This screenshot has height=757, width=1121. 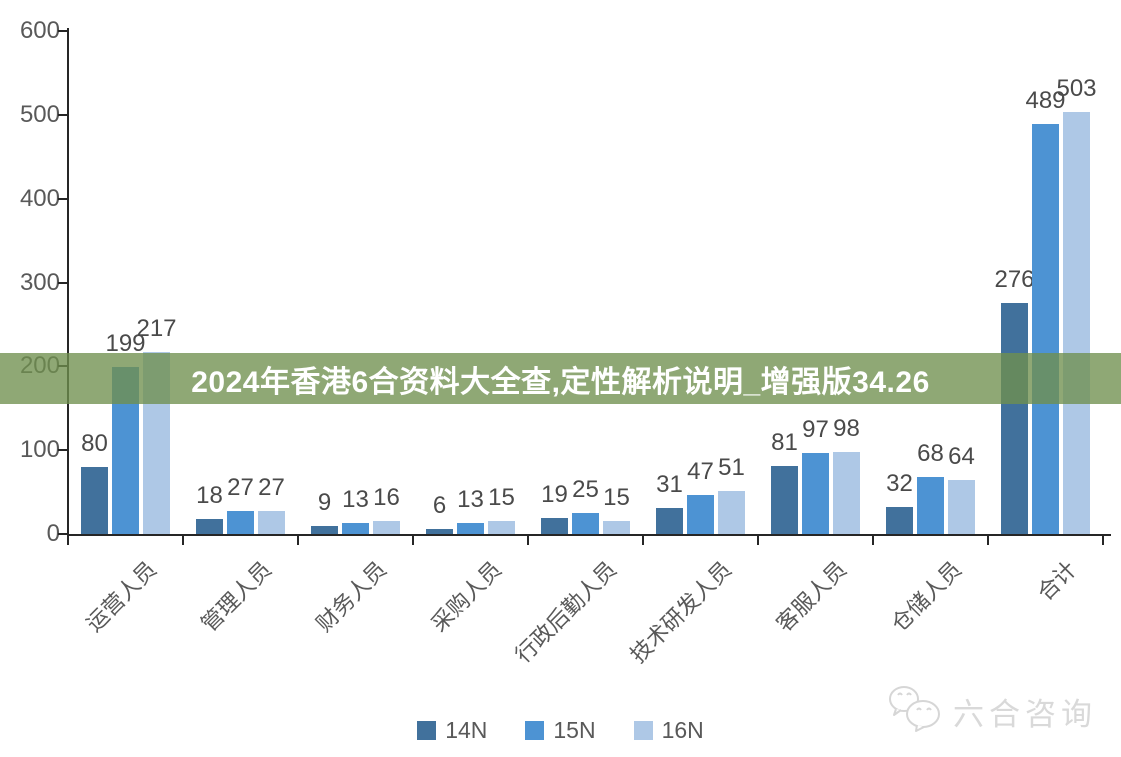 I want to click on bar-value-label: 81, so click(x=784, y=443).